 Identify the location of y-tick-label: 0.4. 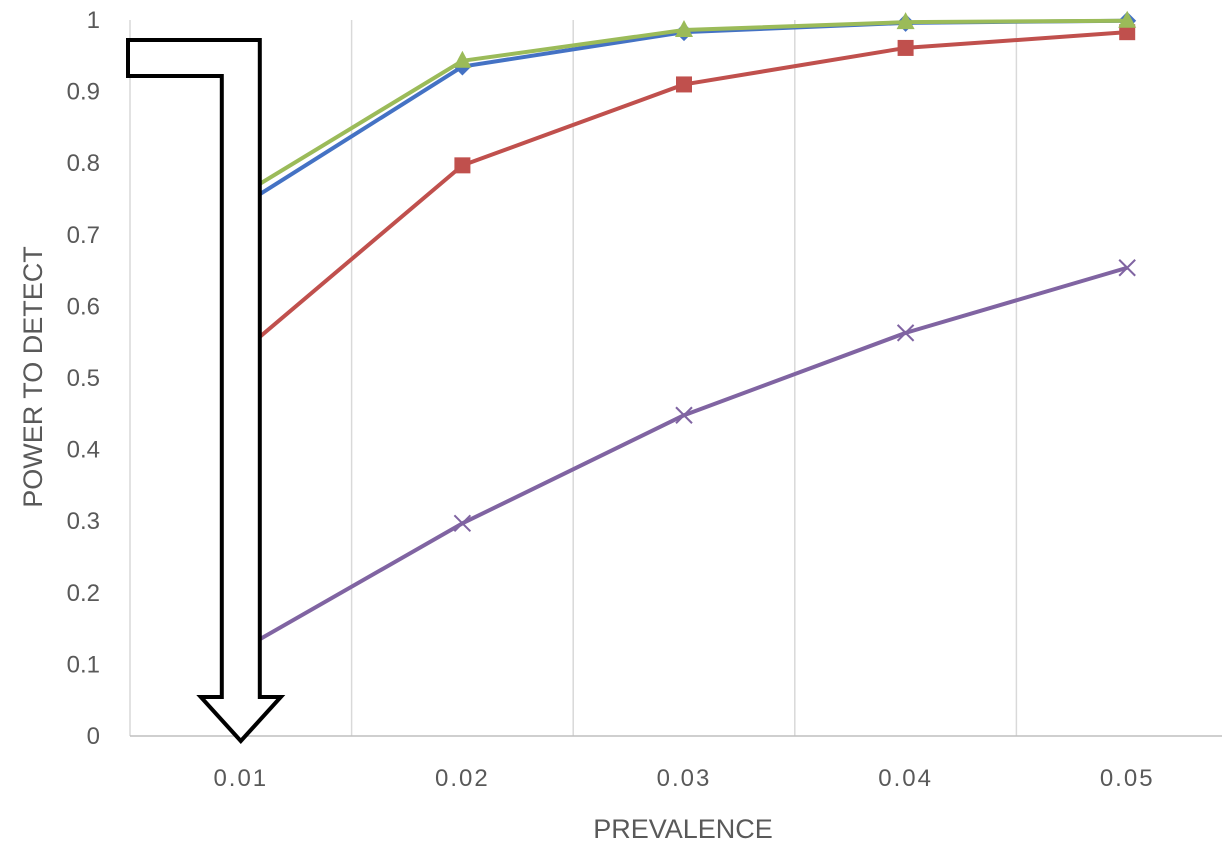
(83, 450).